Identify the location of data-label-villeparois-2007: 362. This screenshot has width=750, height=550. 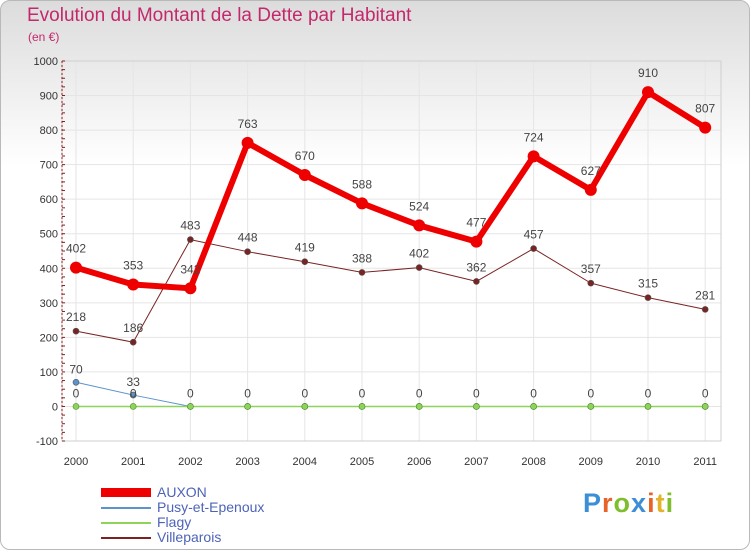
(476, 267).